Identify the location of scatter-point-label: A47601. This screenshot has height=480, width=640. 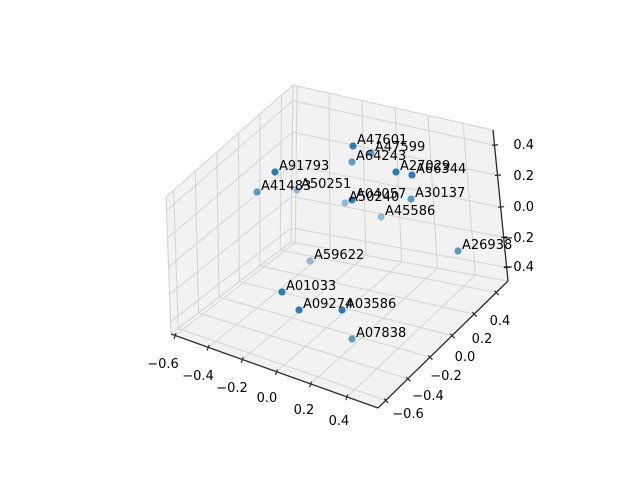
(382, 140).